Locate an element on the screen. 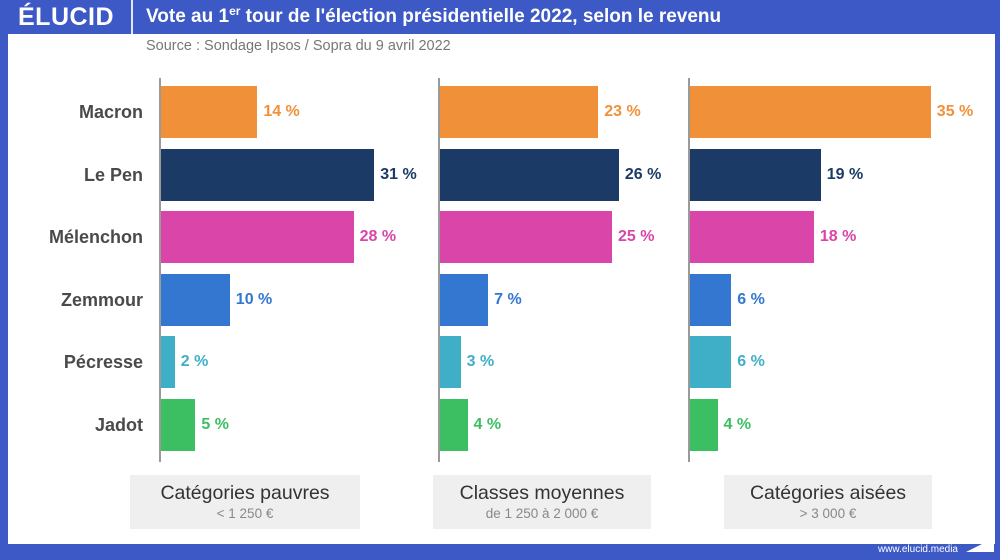 Image resolution: width=1000 pixels, height=560 pixels. value-label-classes-moyennes-macron: 23 % is located at coordinates (622, 111).